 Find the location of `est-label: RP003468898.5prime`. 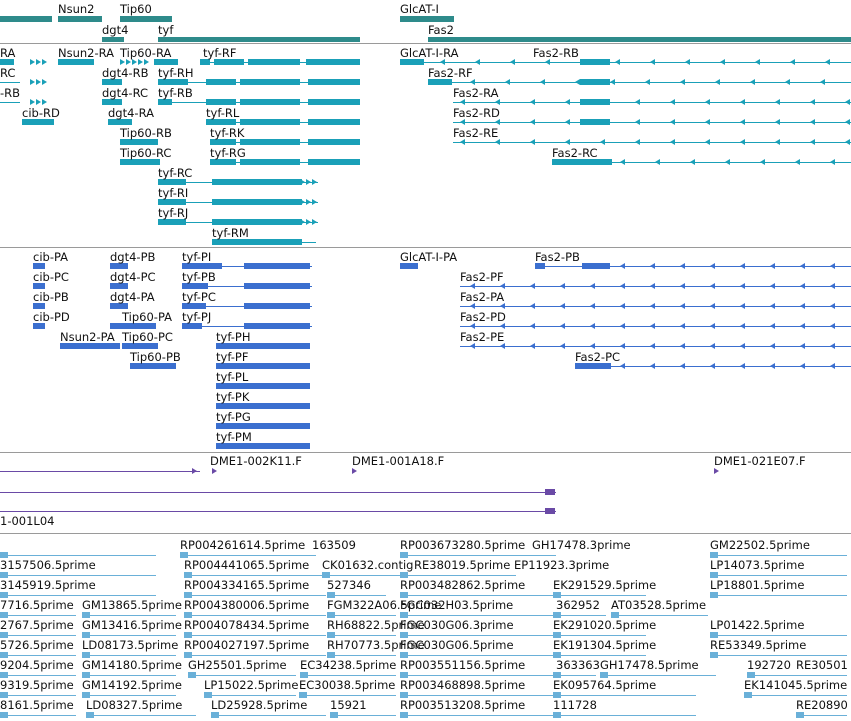

est-label: RP003468898.5prime is located at coordinates (463, 685).